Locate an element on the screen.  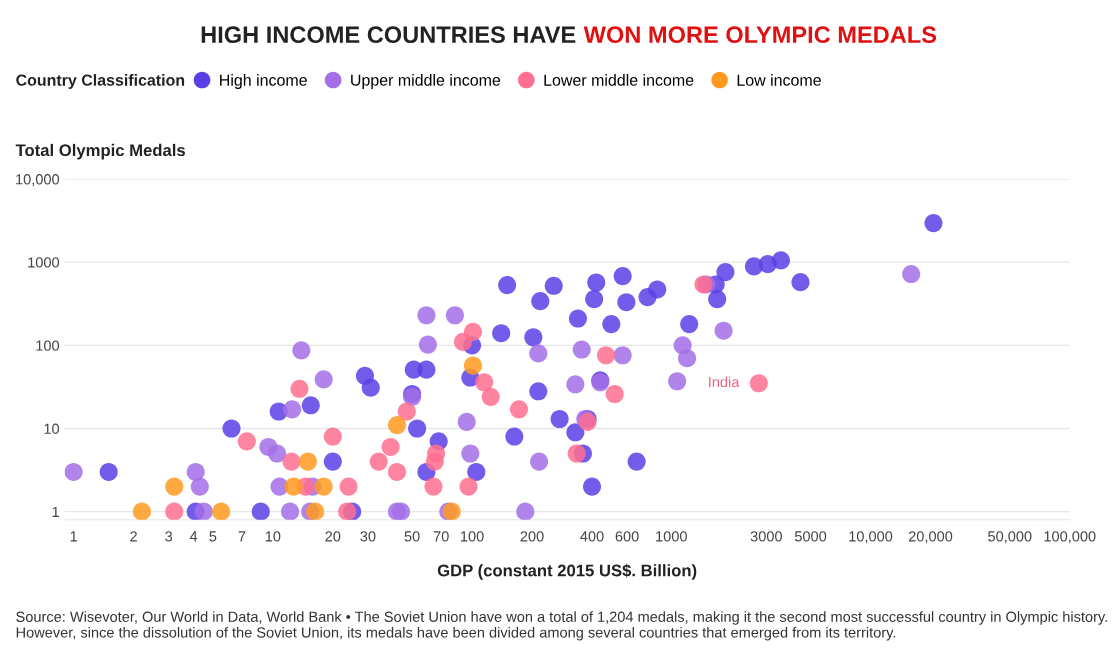
x-tick-label: 4 is located at coordinates (193, 536).